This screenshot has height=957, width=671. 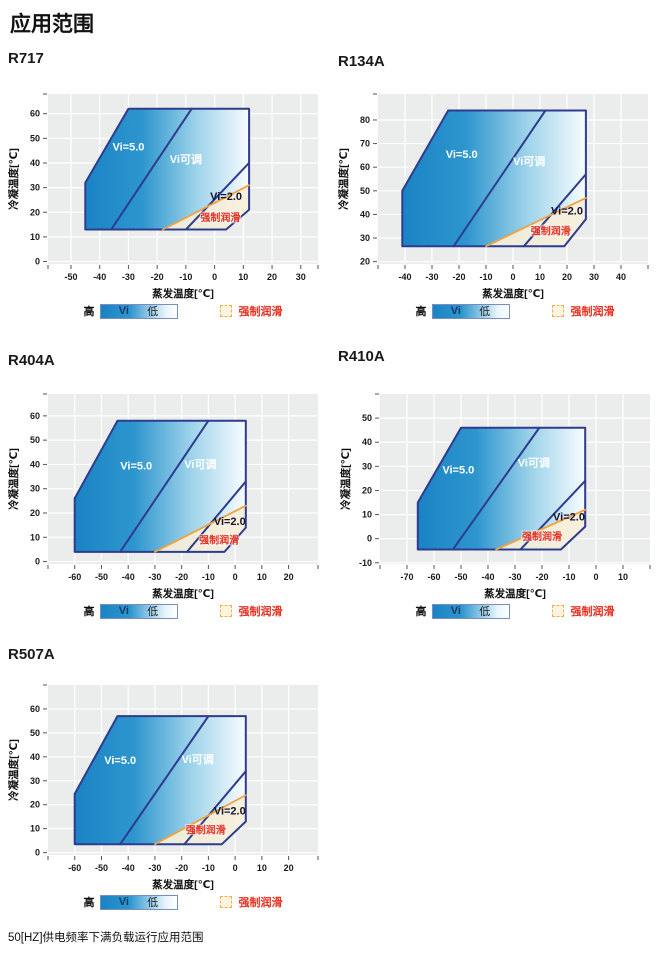 I want to click on y-tick-label: 10, so click(x=35, y=829).